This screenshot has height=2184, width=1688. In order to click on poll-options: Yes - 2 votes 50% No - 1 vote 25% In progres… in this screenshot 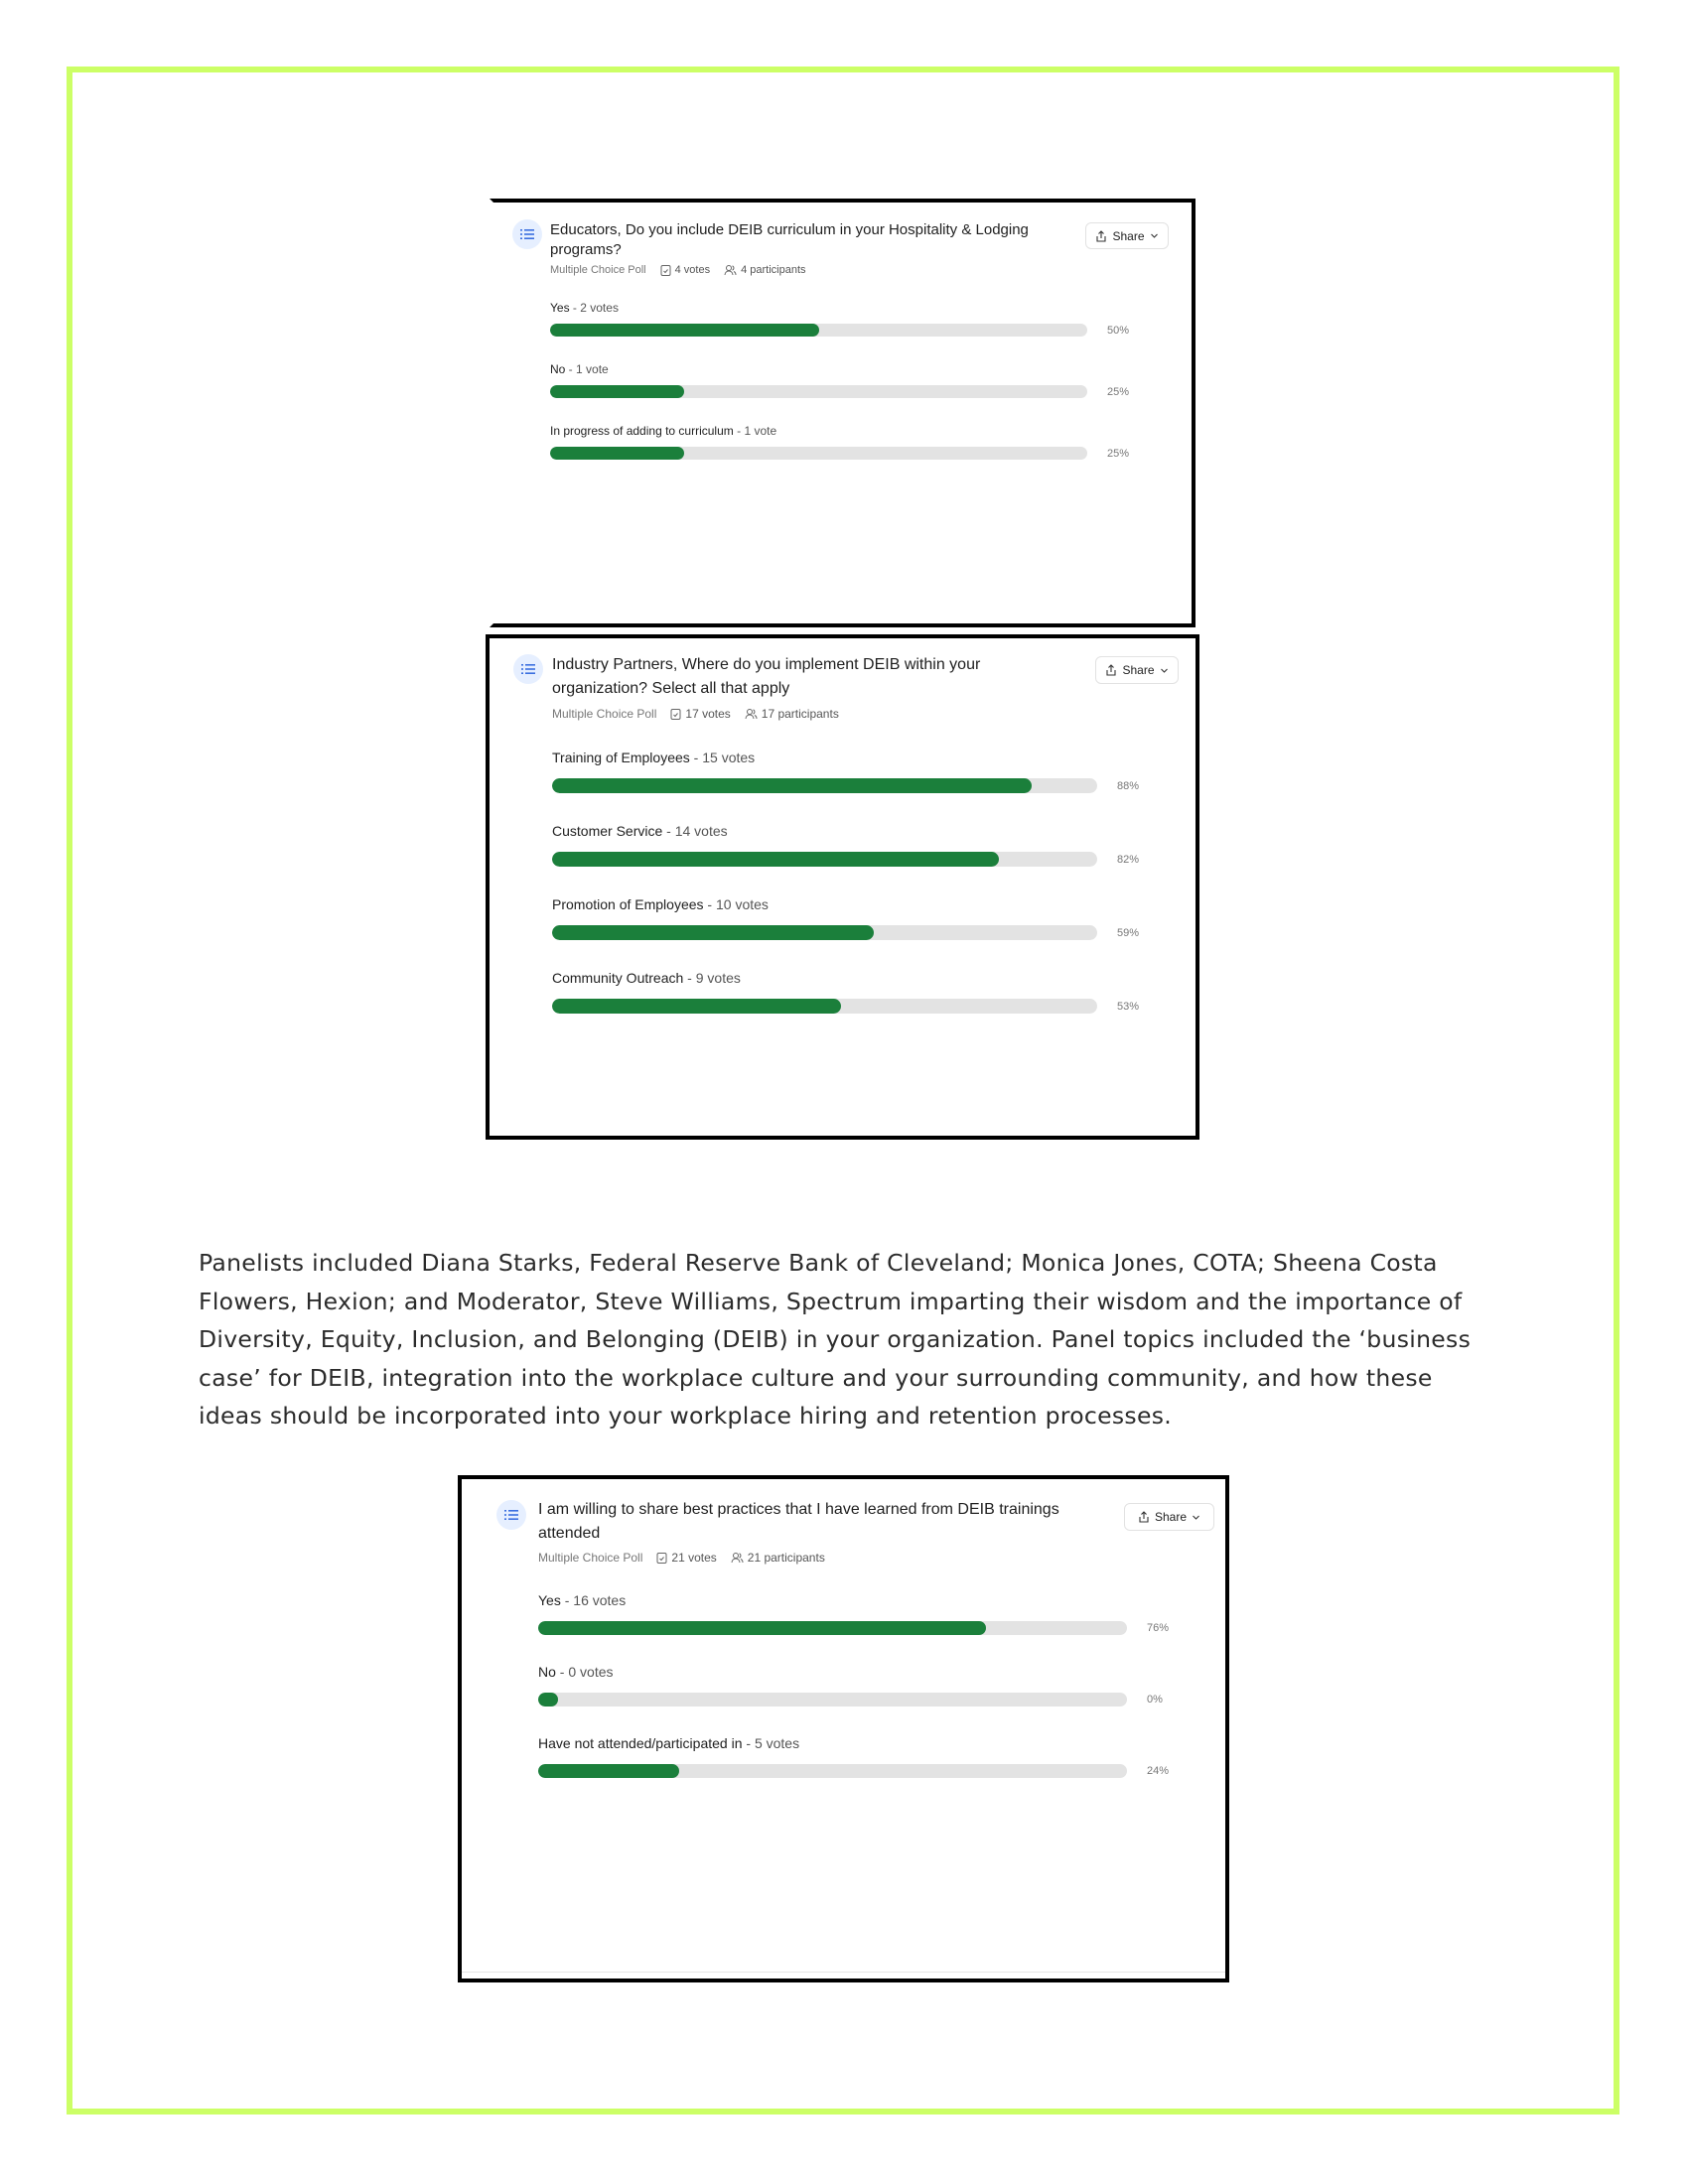, I will do `click(839, 390)`.